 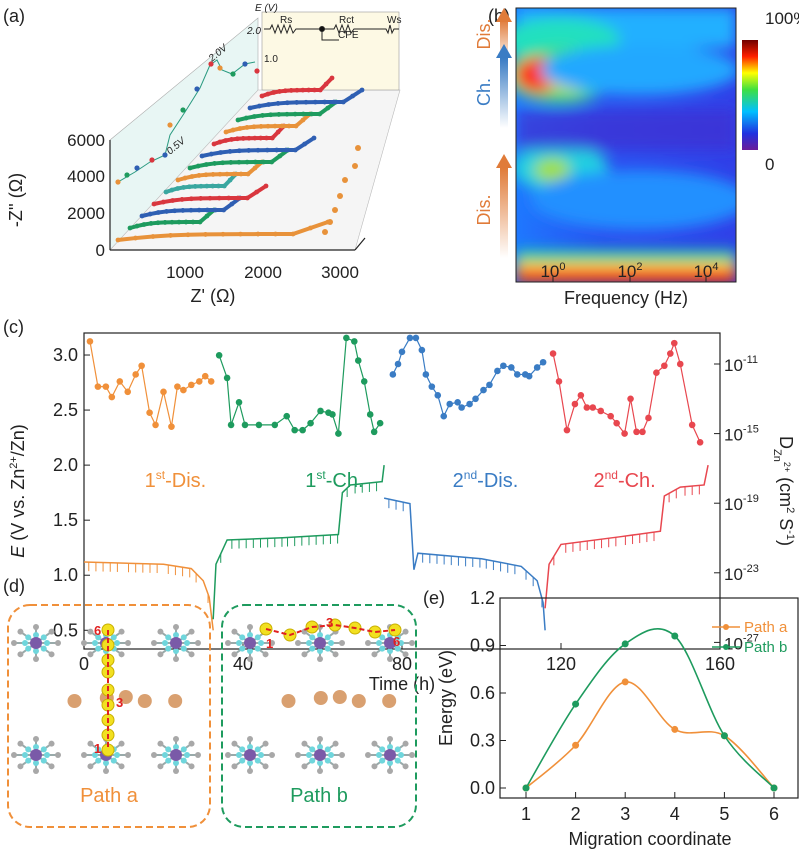 What do you see at coordinates (482, 788) in the screenshot?
I see `y-tick: 0.0` at bounding box center [482, 788].